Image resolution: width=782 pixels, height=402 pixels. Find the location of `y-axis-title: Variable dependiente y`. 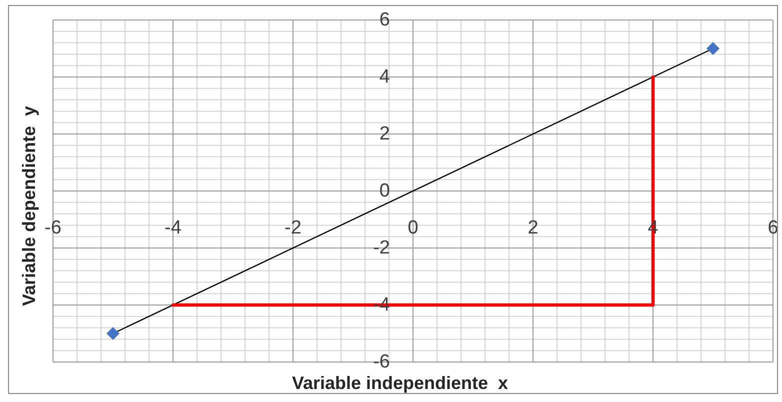

y-axis-title: Variable dependiente y is located at coordinates (29, 206).